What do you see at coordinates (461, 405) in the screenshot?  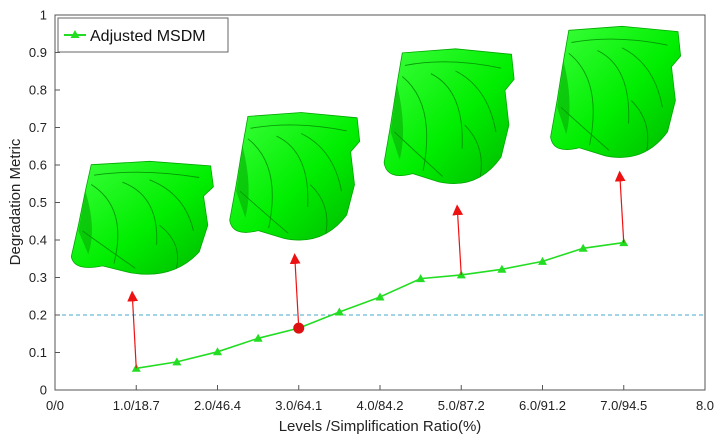 I see `x-tick-label: 5.0/87.2` at bounding box center [461, 405].